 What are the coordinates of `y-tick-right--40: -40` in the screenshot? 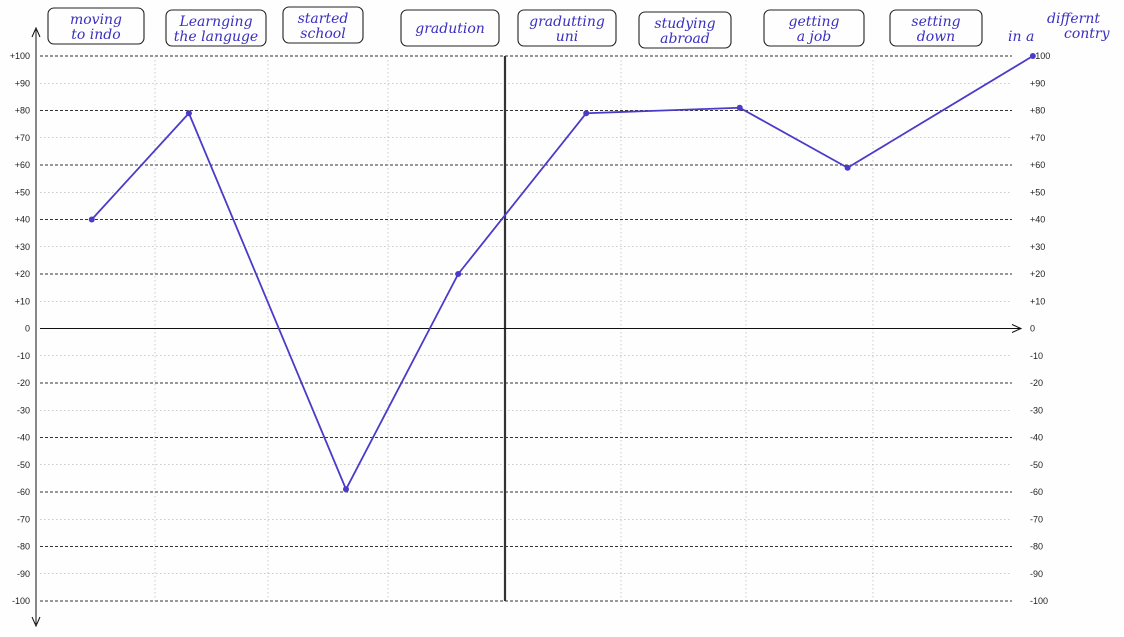 It's located at (1036, 438).